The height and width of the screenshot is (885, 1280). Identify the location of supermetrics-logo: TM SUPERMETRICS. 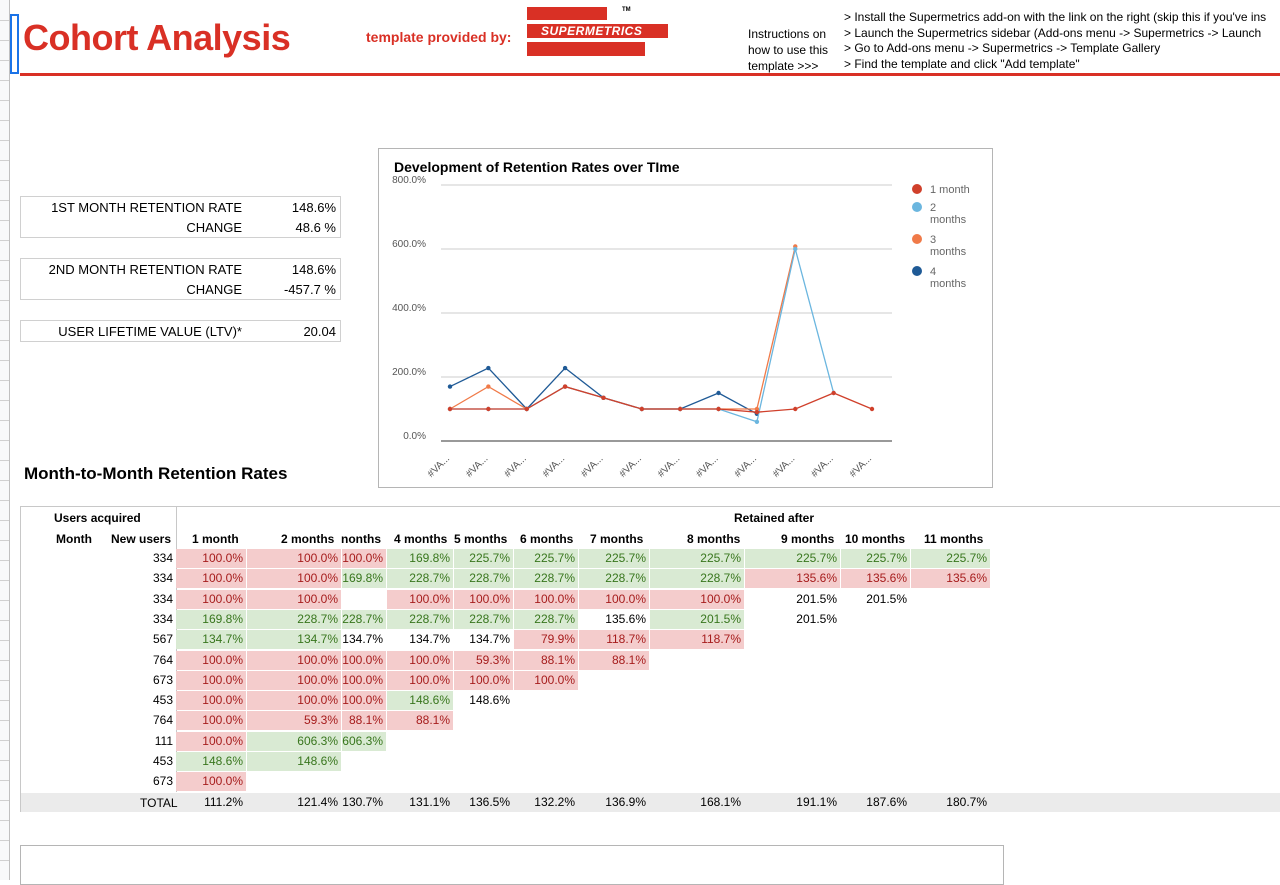
(598, 32).